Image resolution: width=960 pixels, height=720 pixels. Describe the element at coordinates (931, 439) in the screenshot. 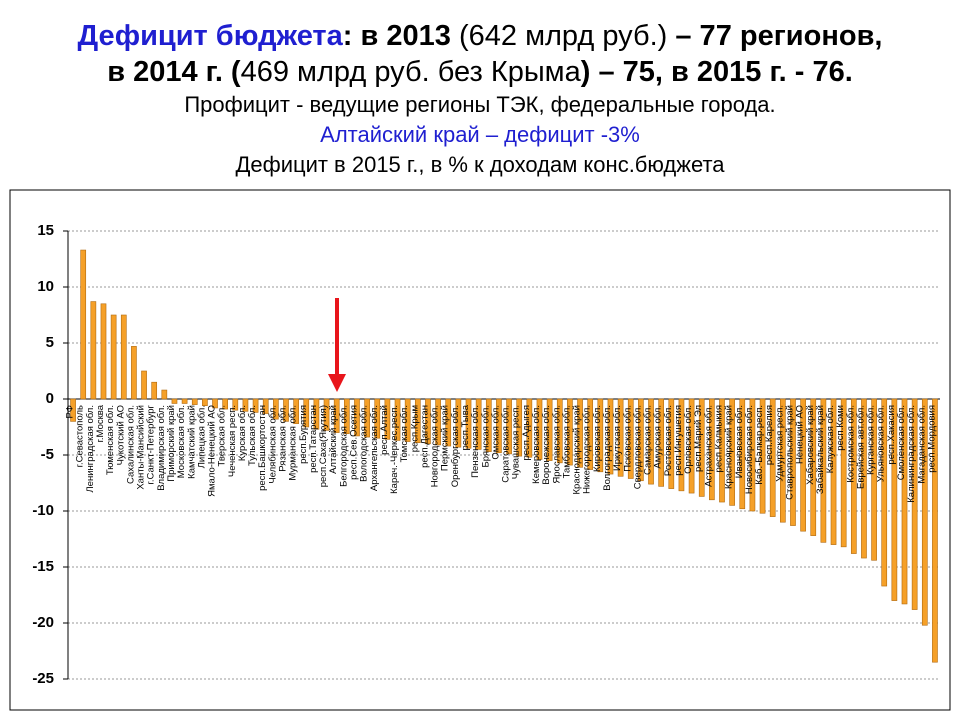

I see `x-tick-label: респ.Мордовия` at that location.